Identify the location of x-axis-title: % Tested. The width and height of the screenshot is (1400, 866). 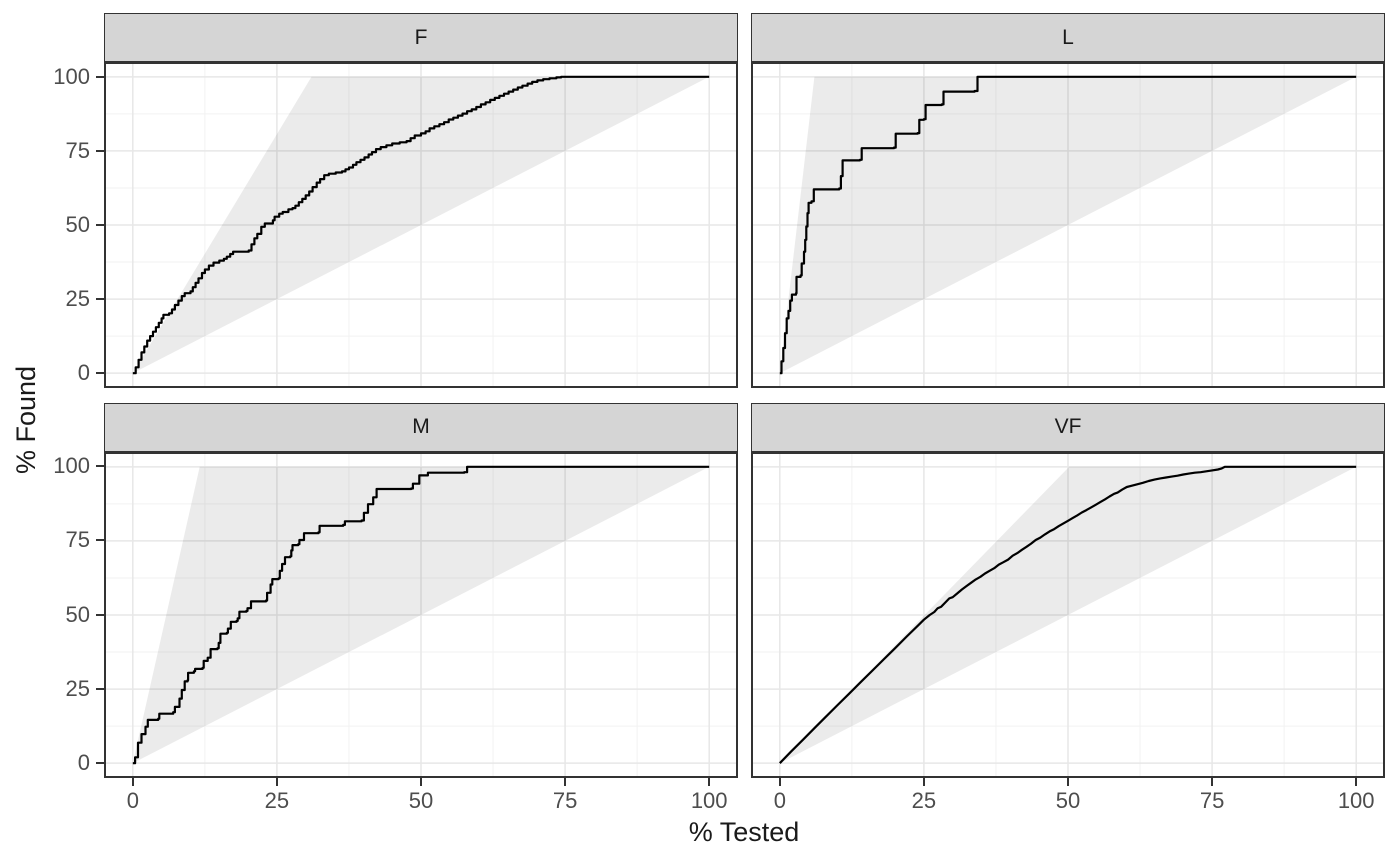
(744, 832).